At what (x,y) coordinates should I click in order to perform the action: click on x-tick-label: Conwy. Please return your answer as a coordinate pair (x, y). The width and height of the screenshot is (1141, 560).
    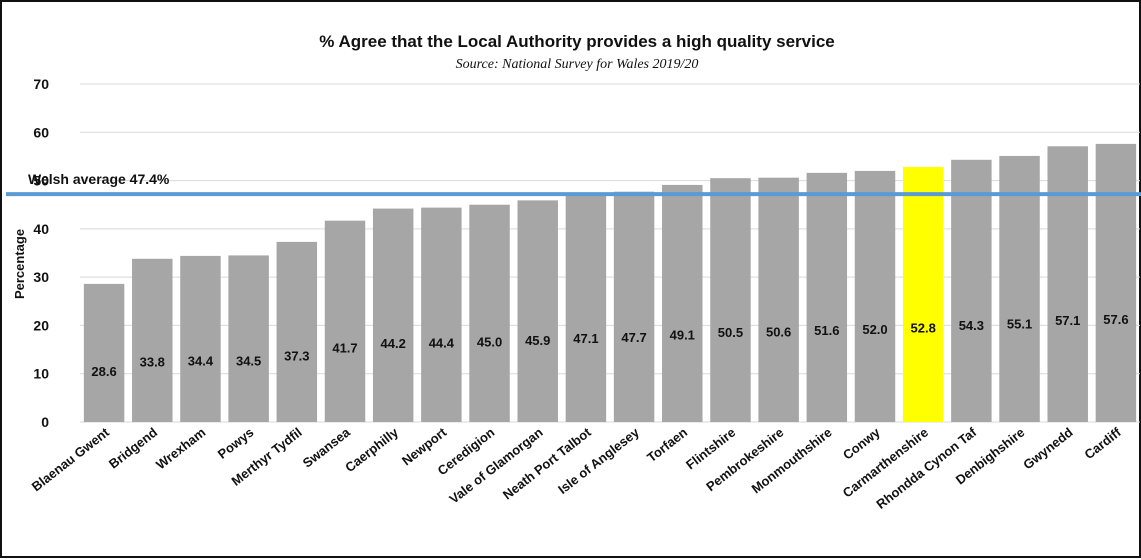
    Looking at the image, I should click on (861, 443).